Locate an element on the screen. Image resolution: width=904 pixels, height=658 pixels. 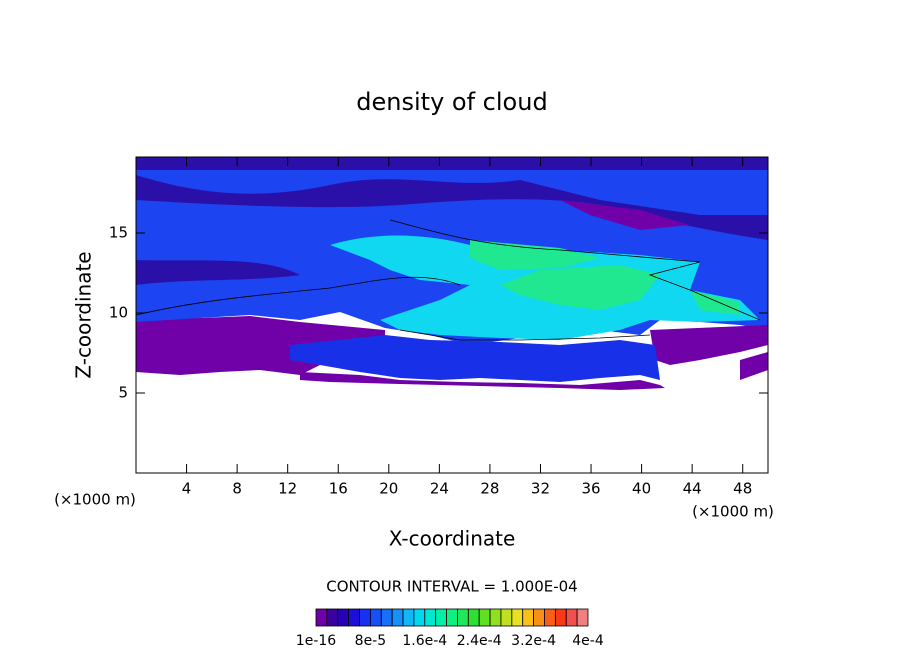
contour-line is located at coordinates (448, 280).